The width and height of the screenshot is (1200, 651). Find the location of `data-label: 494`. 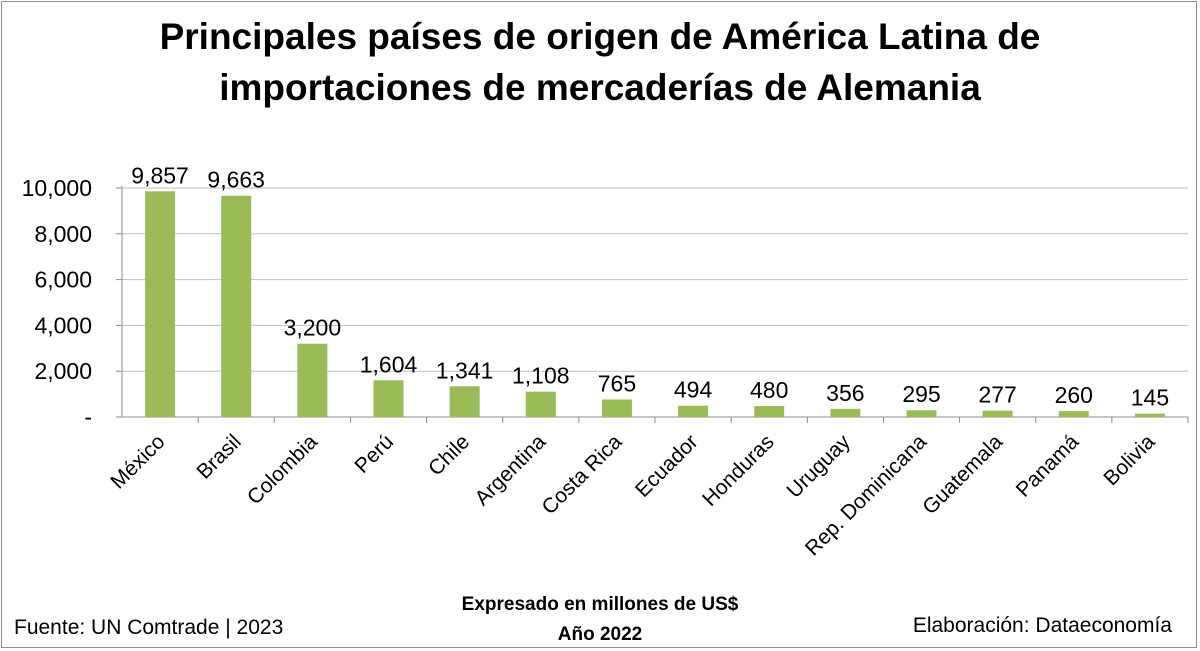

data-label: 494 is located at coordinates (693, 390).